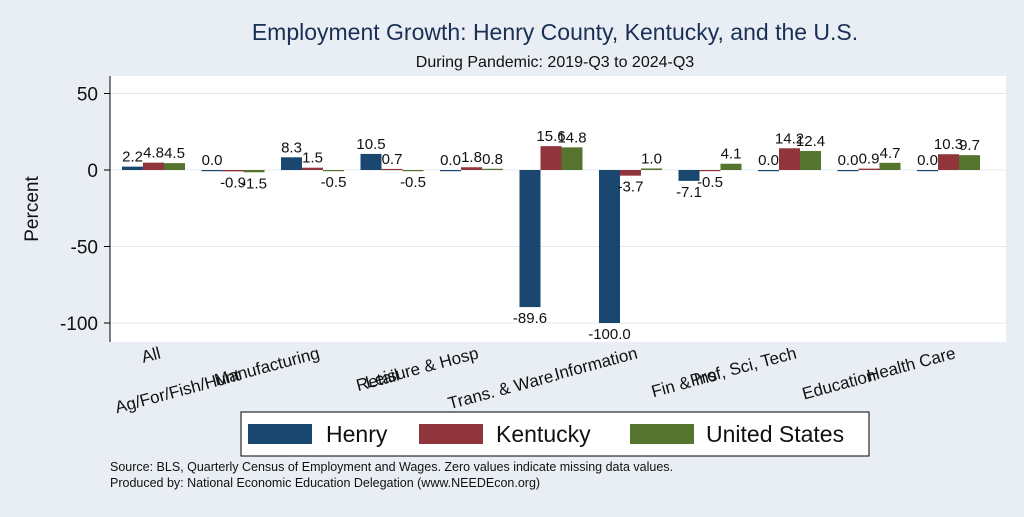 The width and height of the screenshot is (1024, 517). What do you see at coordinates (254, 183) in the screenshot?
I see `data-label-united-states: -1.5` at bounding box center [254, 183].